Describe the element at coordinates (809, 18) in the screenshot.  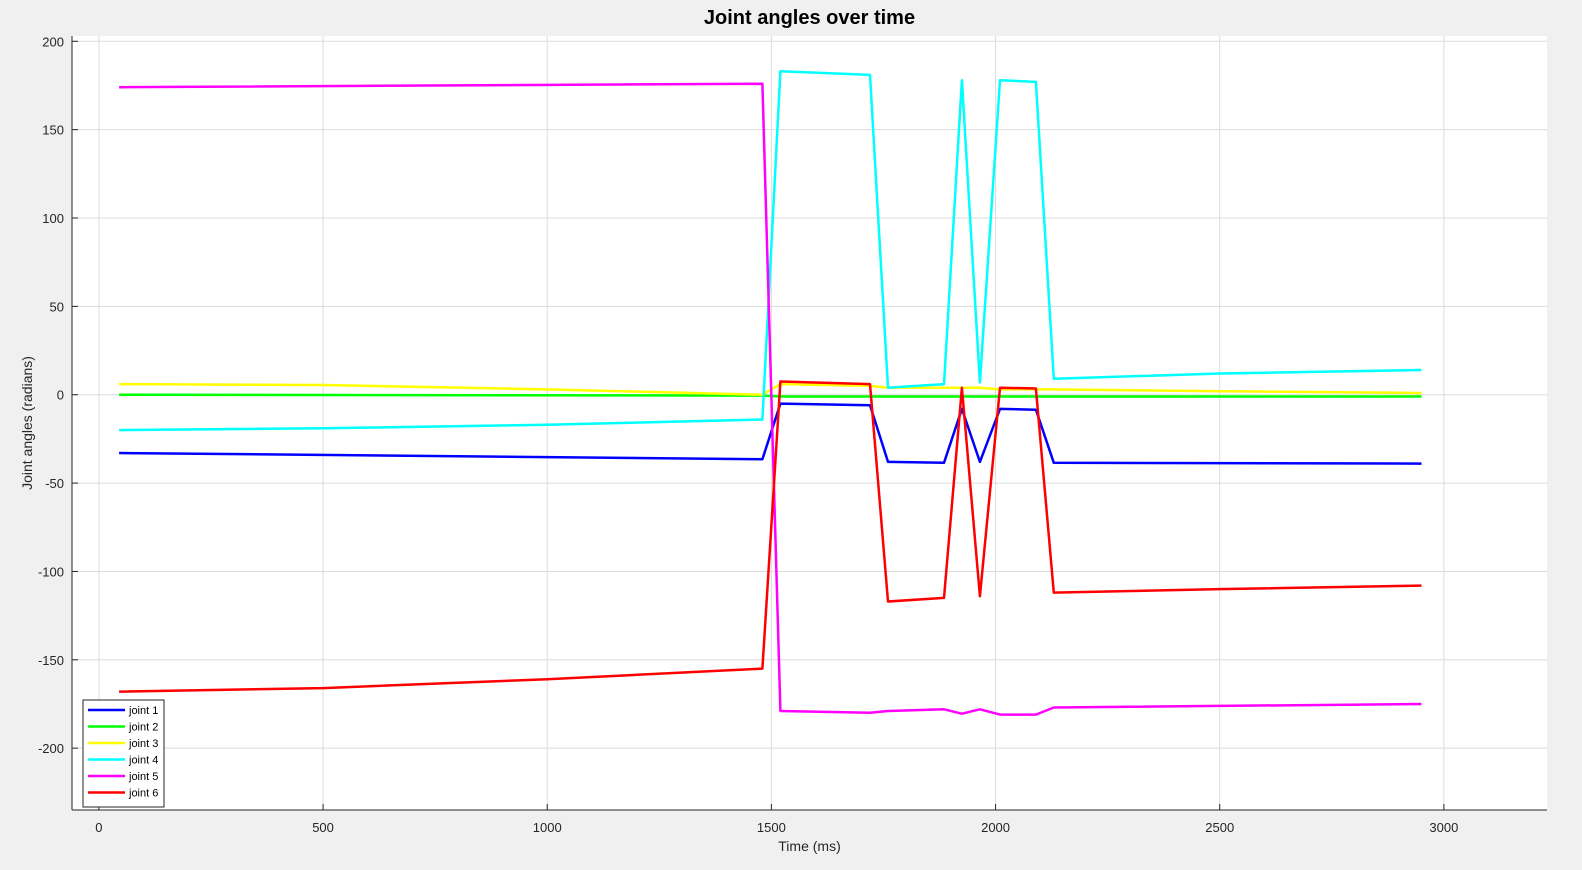
I see `chart-title: Joint angles over time` at that location.